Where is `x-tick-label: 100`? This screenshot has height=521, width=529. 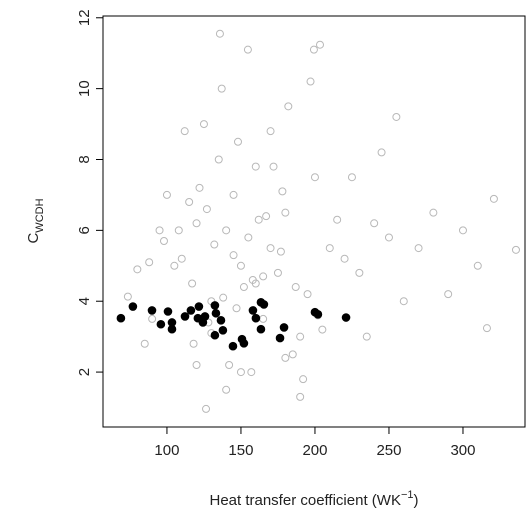
x-tick-label: 100 is located at coordinates (166, 450).